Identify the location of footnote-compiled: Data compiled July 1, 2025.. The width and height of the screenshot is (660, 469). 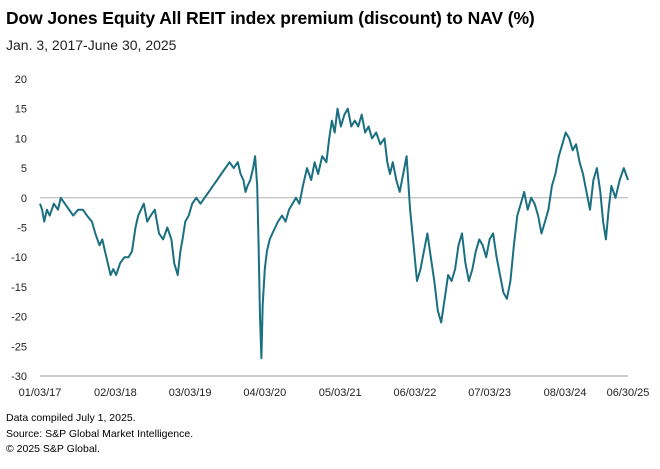
(71, 418).